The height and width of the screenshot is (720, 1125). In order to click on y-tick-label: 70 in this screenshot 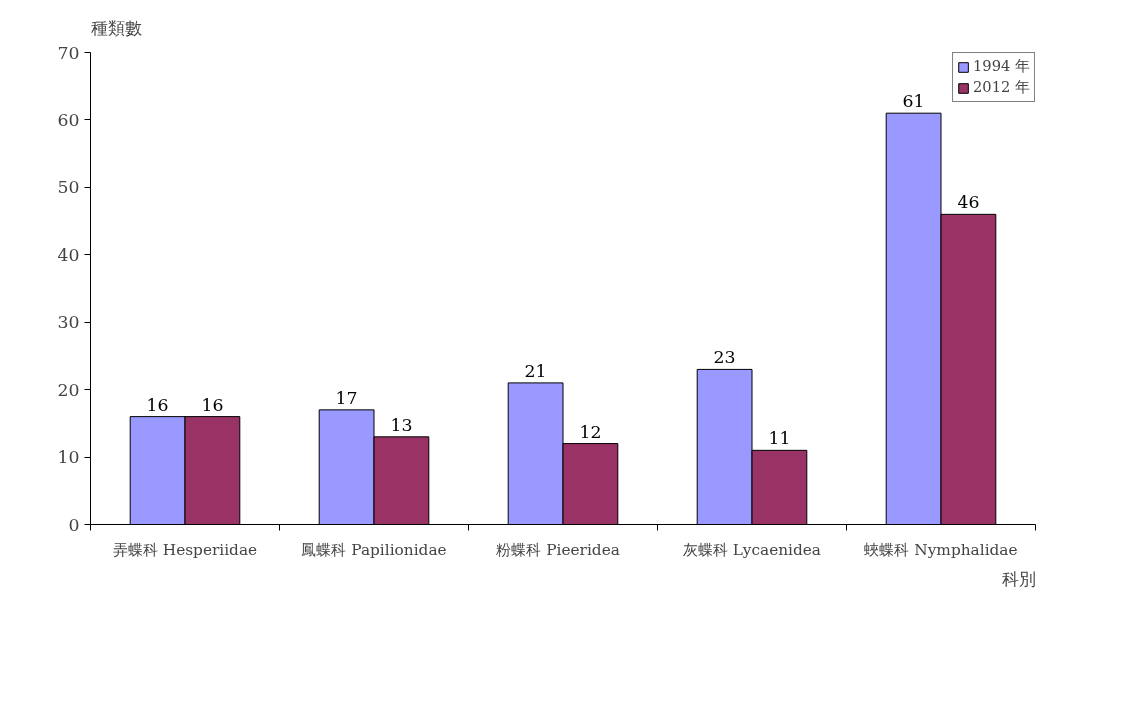, I will do `click(68, 52)`.